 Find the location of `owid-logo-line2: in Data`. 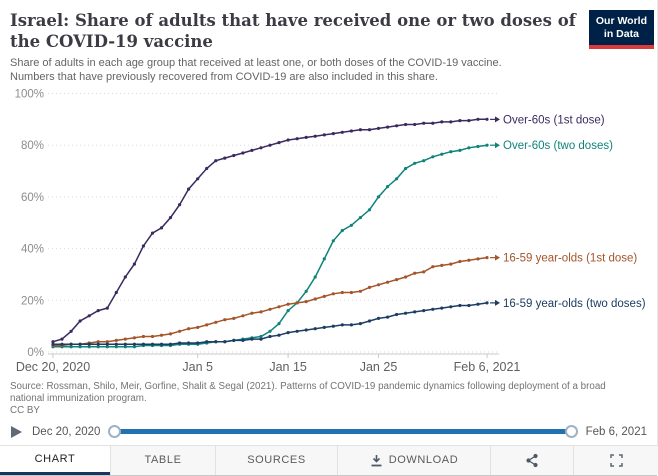

owid-logo-line2: in Data is located at coordinates (621, 34).